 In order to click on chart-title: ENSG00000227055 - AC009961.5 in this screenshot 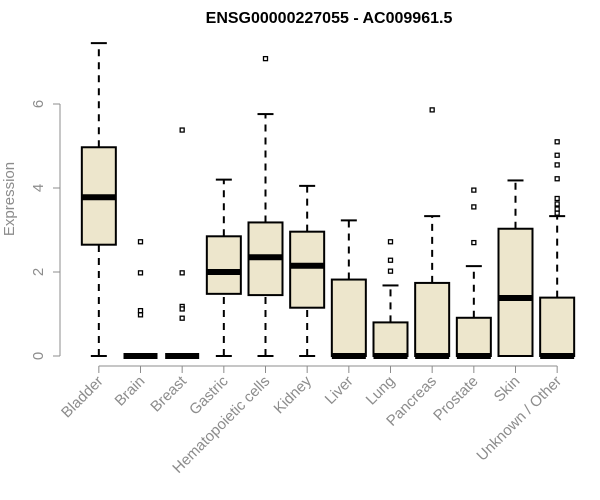, I will do `click(329, 18)`.